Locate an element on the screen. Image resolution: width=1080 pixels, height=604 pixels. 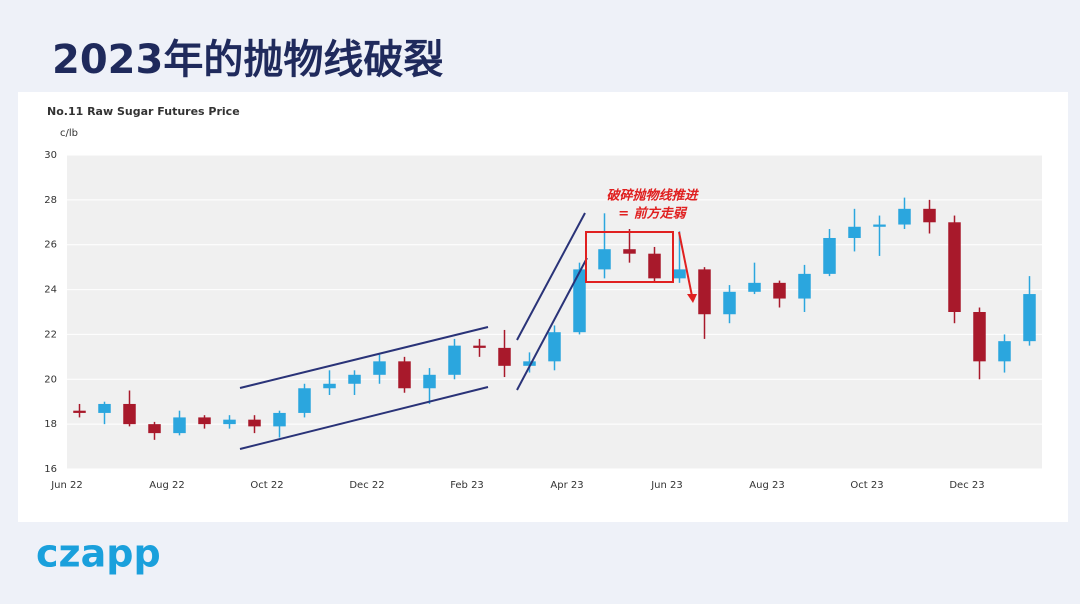
logo: czapp is located at coordinates (98, 554).